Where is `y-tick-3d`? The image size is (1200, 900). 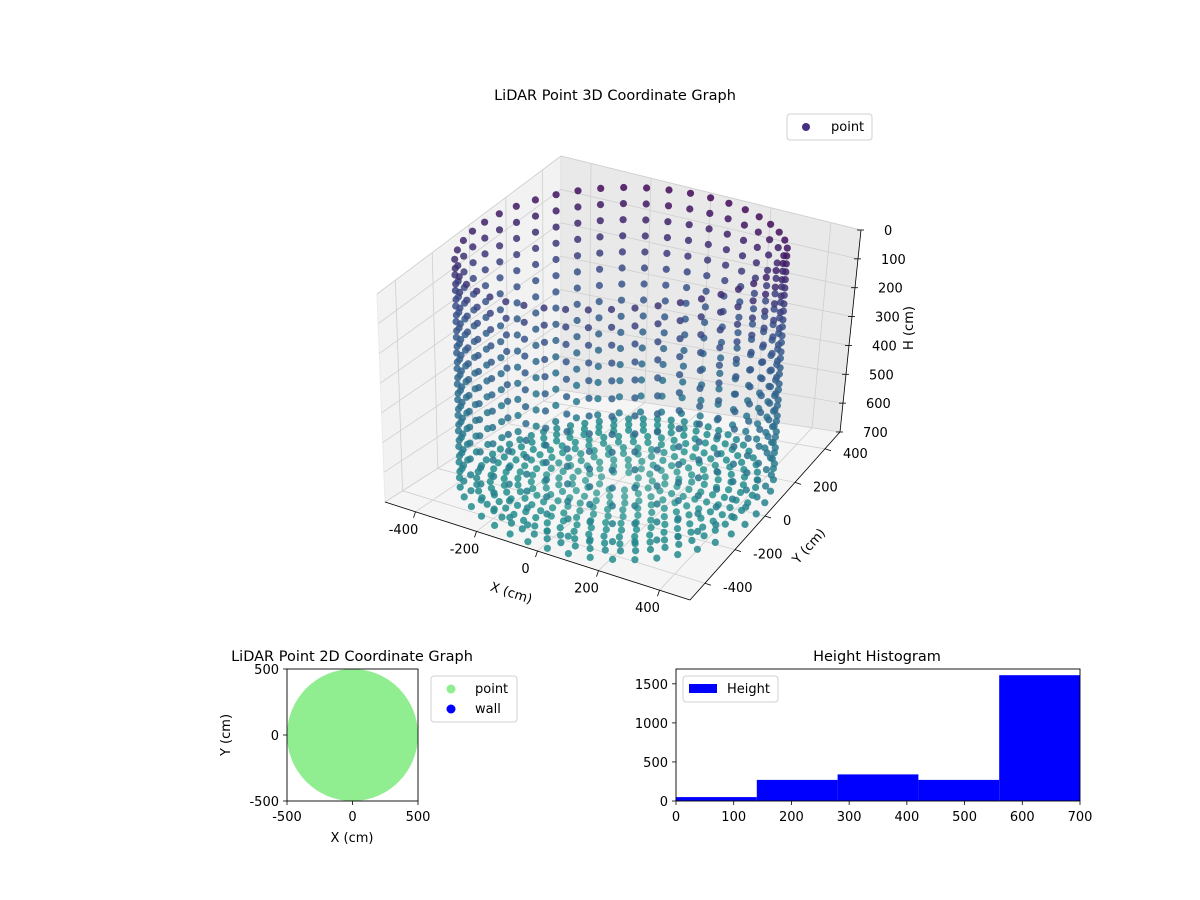 y-tick-3d is located at coordinates (738, 550).